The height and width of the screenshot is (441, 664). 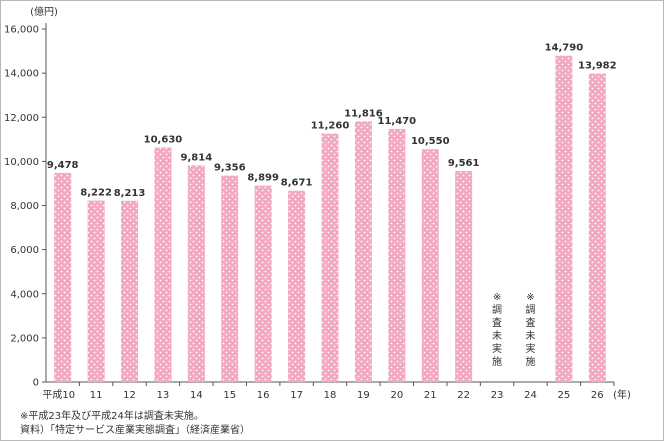 I want to click on x-tick-label: 23, so click(x=497, y=395).